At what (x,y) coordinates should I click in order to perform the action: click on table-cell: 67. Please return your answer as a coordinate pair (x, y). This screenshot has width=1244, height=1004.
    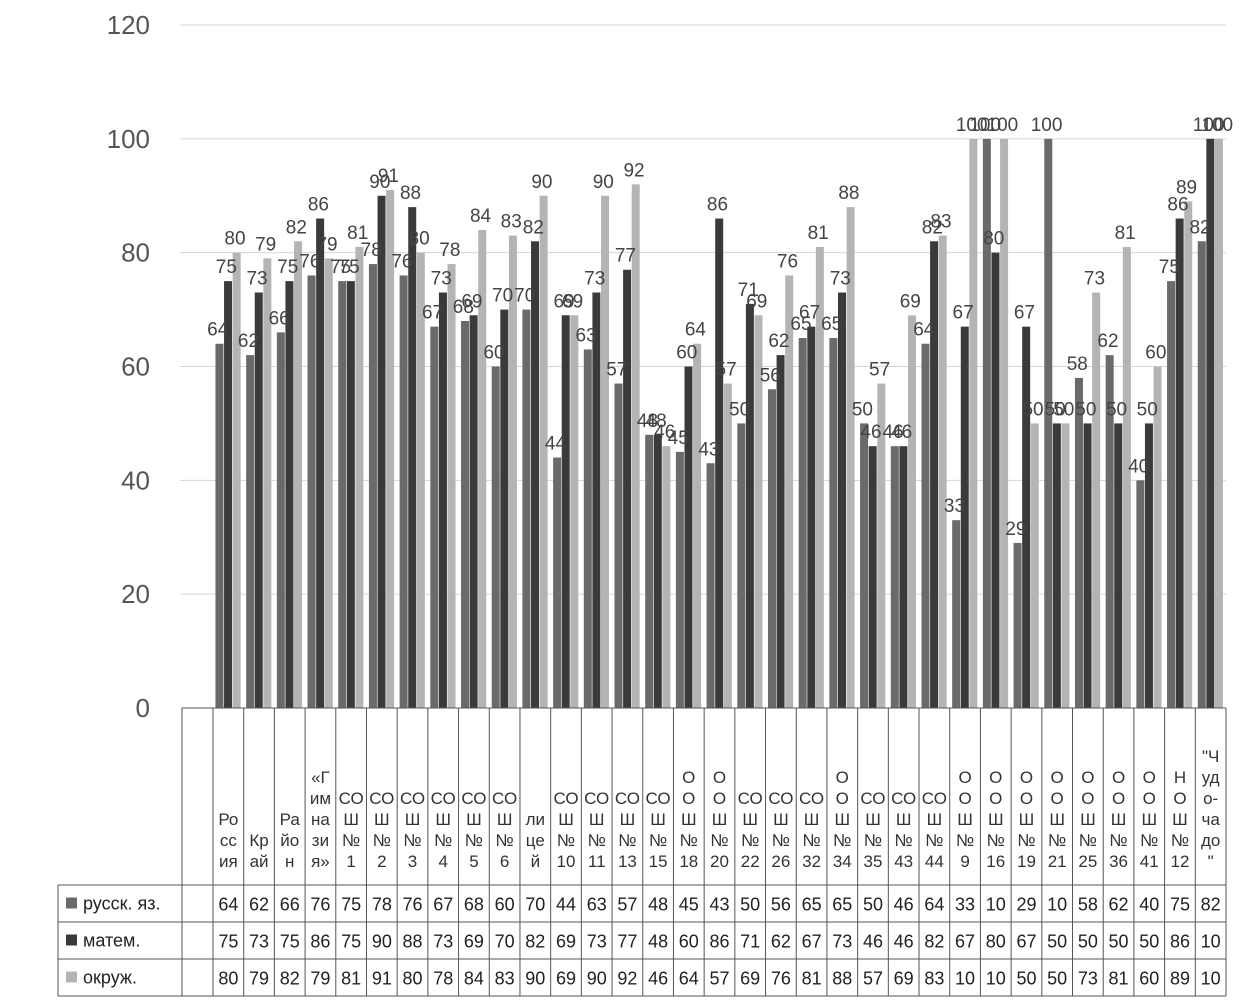
    Looking at the image, I should click on (443, 905).